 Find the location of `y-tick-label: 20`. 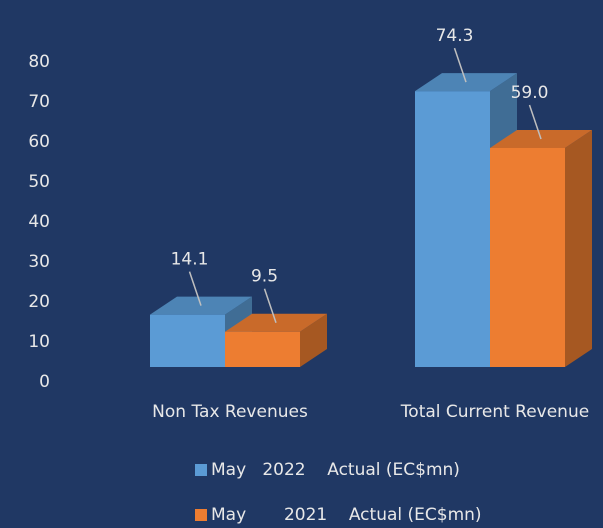

y-tick-label: 20 is located at coordinates (39, 302).